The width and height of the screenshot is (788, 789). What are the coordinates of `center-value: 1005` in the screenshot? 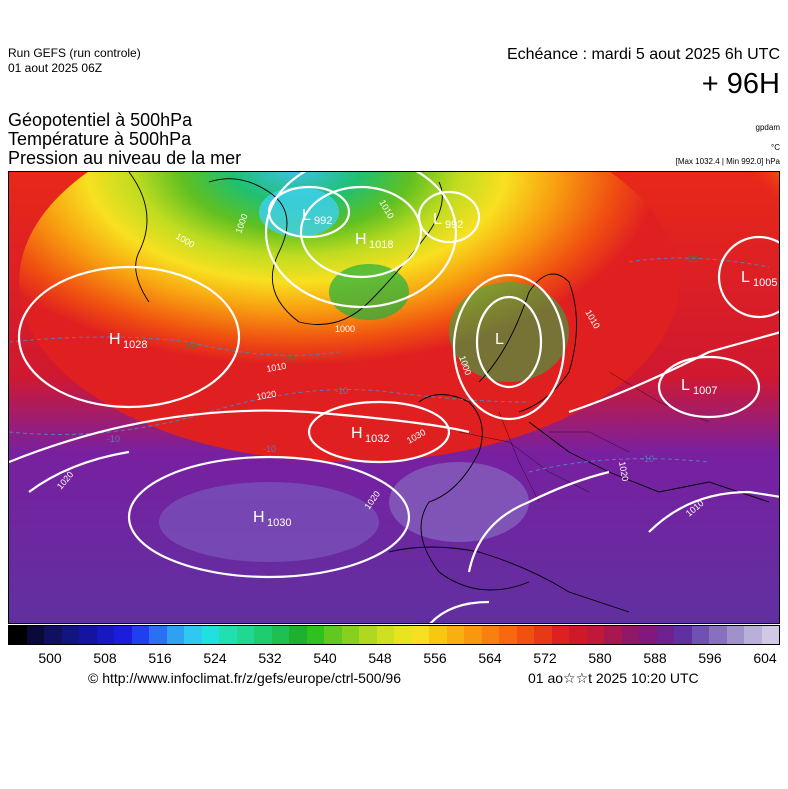 It's located at (765, 283).